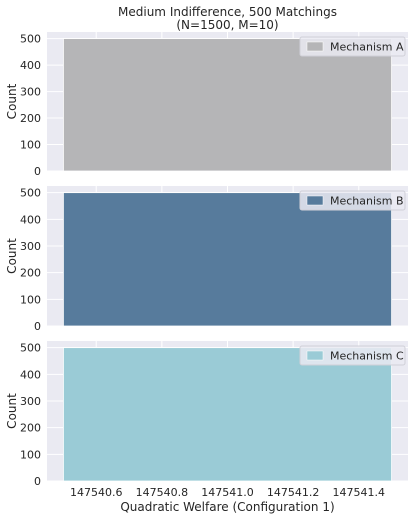  What do you see at coordinates (293, 492) in the screenshot?
I see `x-tick-label: 147541.2` at bounding box center [293, 492].